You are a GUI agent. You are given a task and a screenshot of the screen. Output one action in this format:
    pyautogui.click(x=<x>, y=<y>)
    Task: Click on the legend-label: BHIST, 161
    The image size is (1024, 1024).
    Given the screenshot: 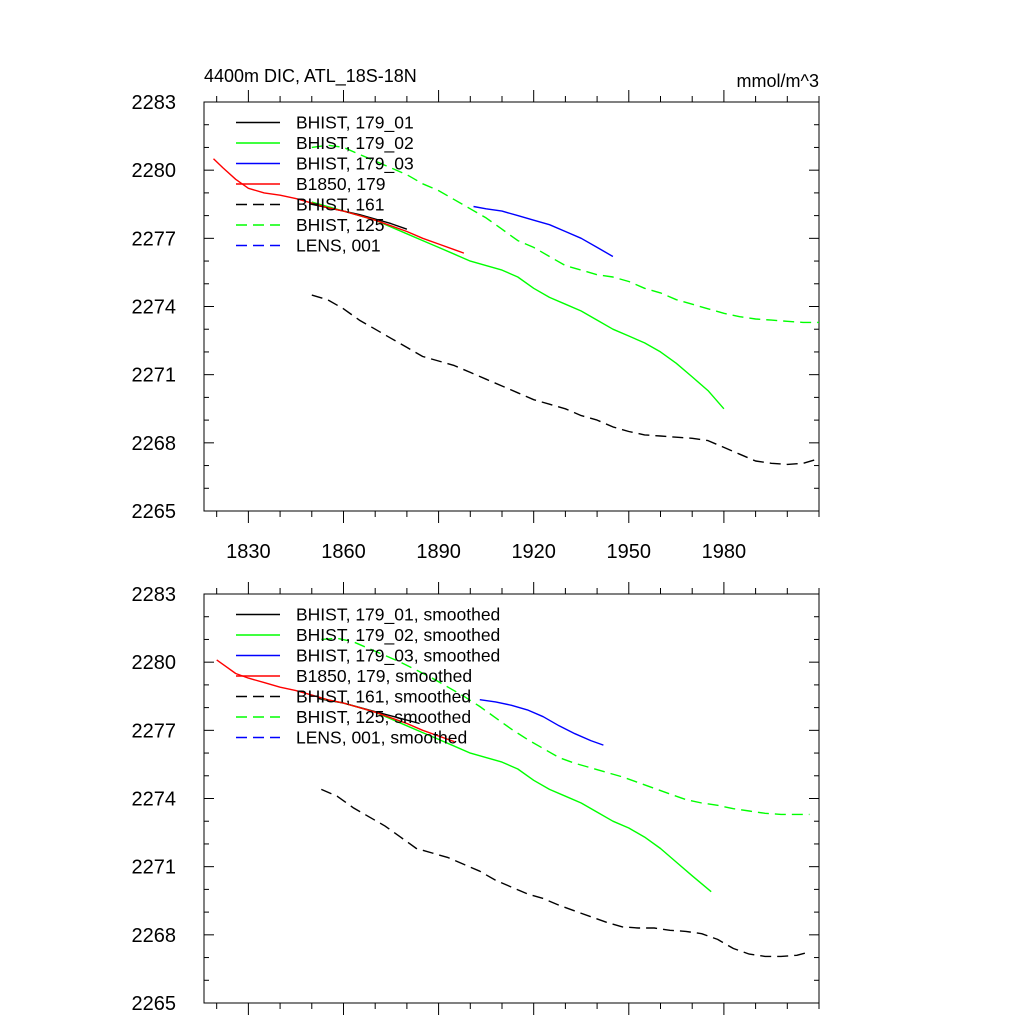 What is the action you would take?
    pyautogui.click(x=340, y=205)
    